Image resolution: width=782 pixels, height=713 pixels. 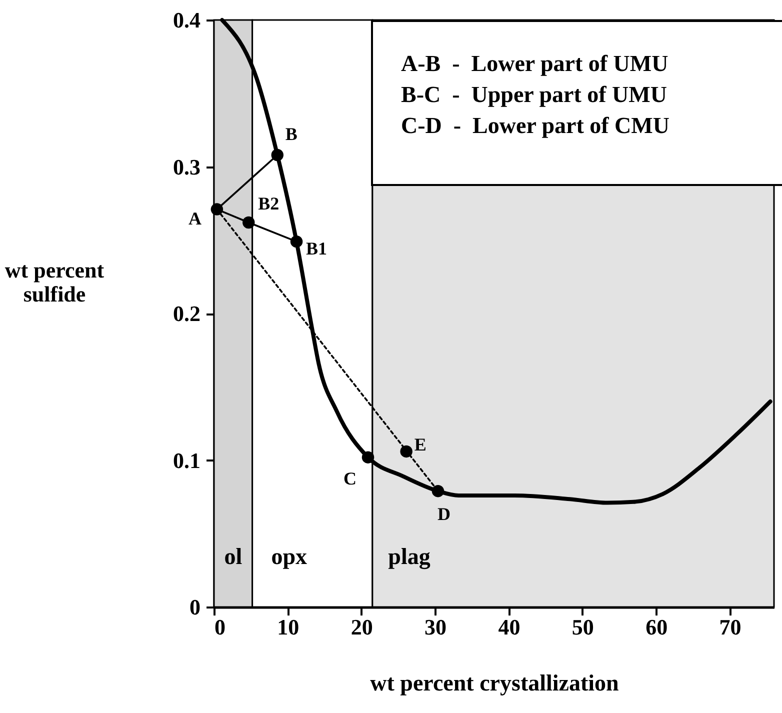 I want to click on x-tick-label: 70, so click(x=730, y=627).